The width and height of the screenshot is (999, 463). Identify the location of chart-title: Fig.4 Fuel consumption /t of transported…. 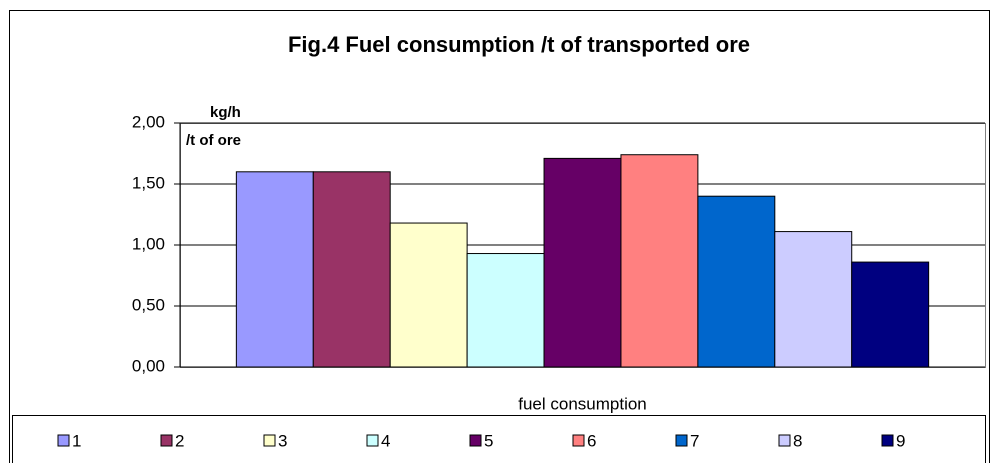
(519, 44).